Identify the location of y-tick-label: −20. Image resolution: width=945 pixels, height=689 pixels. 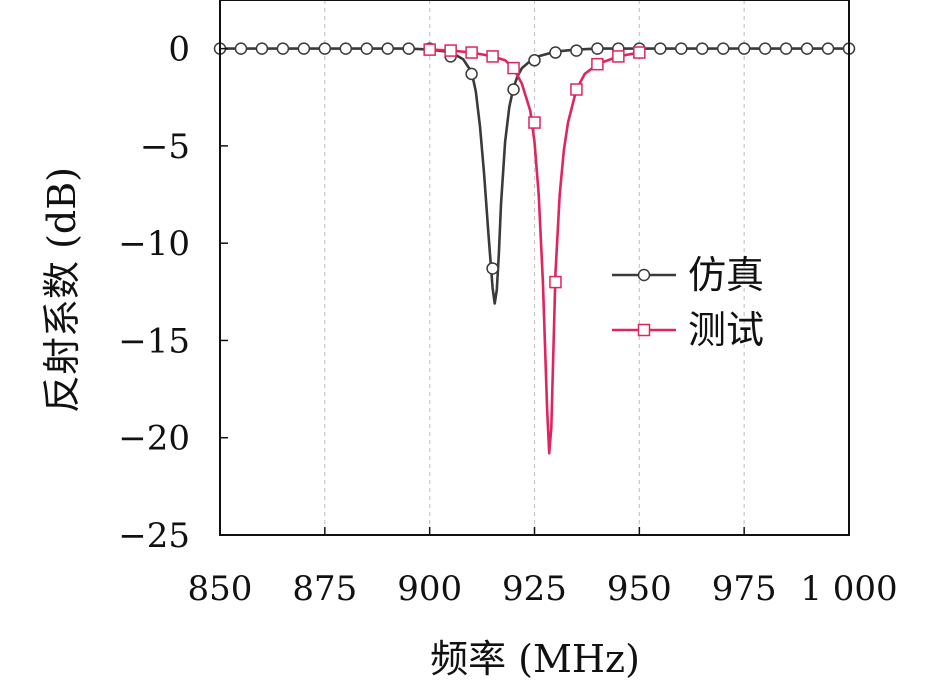
(154, 439).